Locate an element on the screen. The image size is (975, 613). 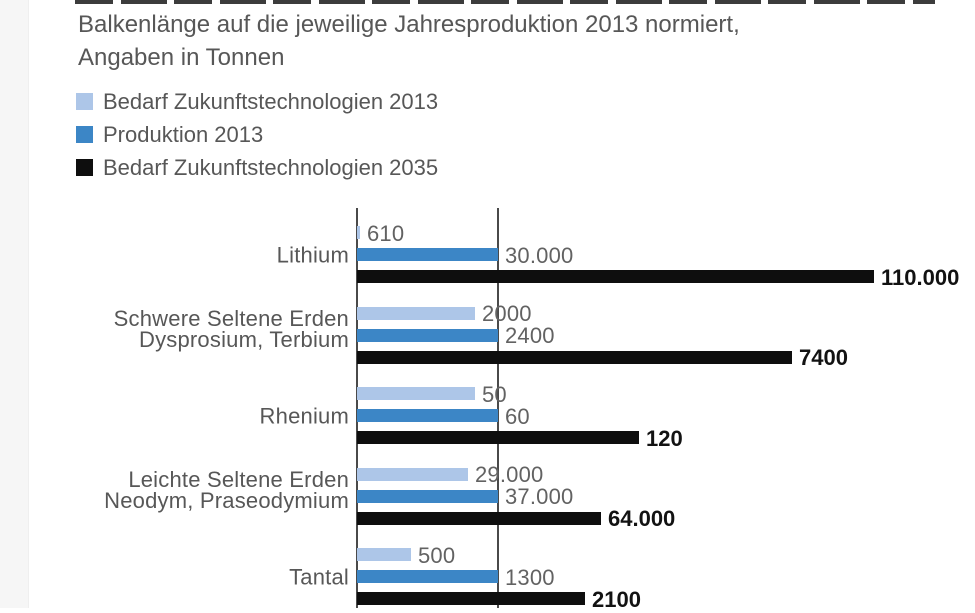
value-label: 64.000 is located at coordinates (642, 518).